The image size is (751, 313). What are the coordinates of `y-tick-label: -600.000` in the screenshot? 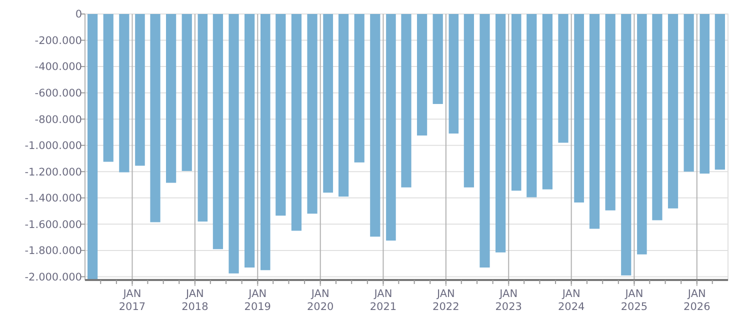 It's located at (58, 93).